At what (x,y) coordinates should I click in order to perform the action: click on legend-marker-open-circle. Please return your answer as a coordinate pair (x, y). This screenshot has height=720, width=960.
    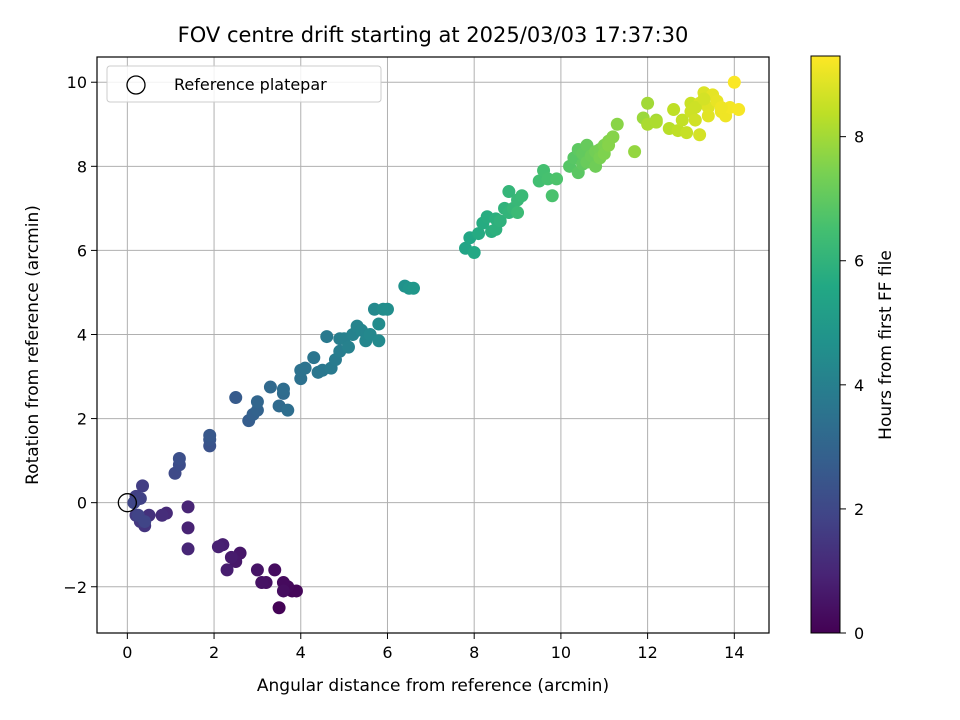
    Looking at the image, I should click on (136, 85).